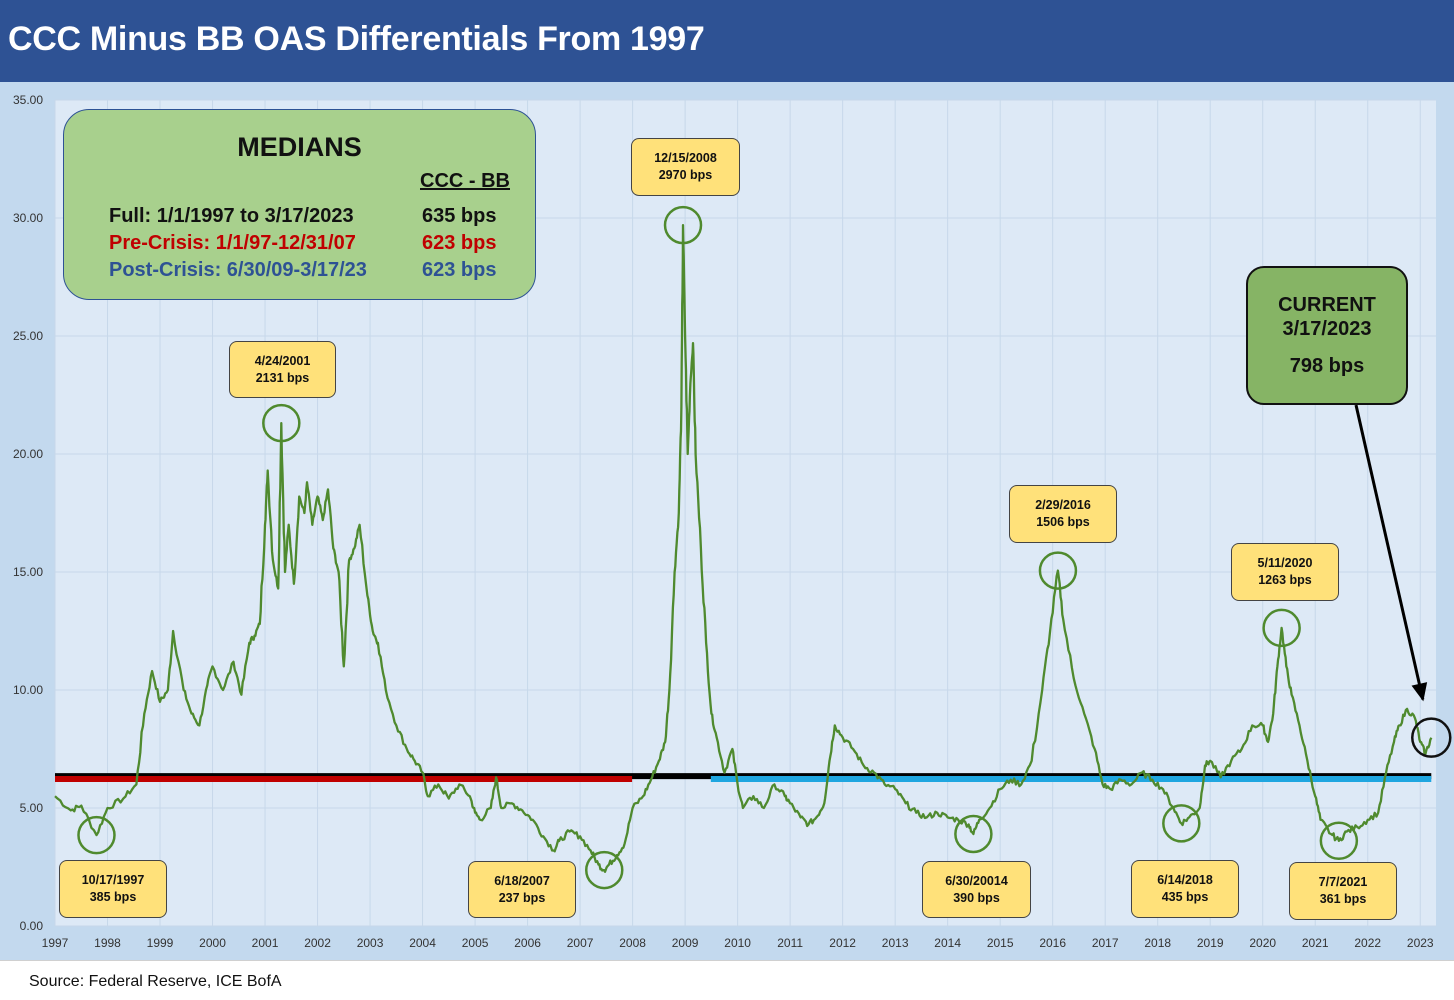 The width and height of the screenshot is (1454, 1000). What do you see at coordinates (28, 454) in the screenshot?
I see `y-tick-label: 20.00` at bounding box center [28, 454].